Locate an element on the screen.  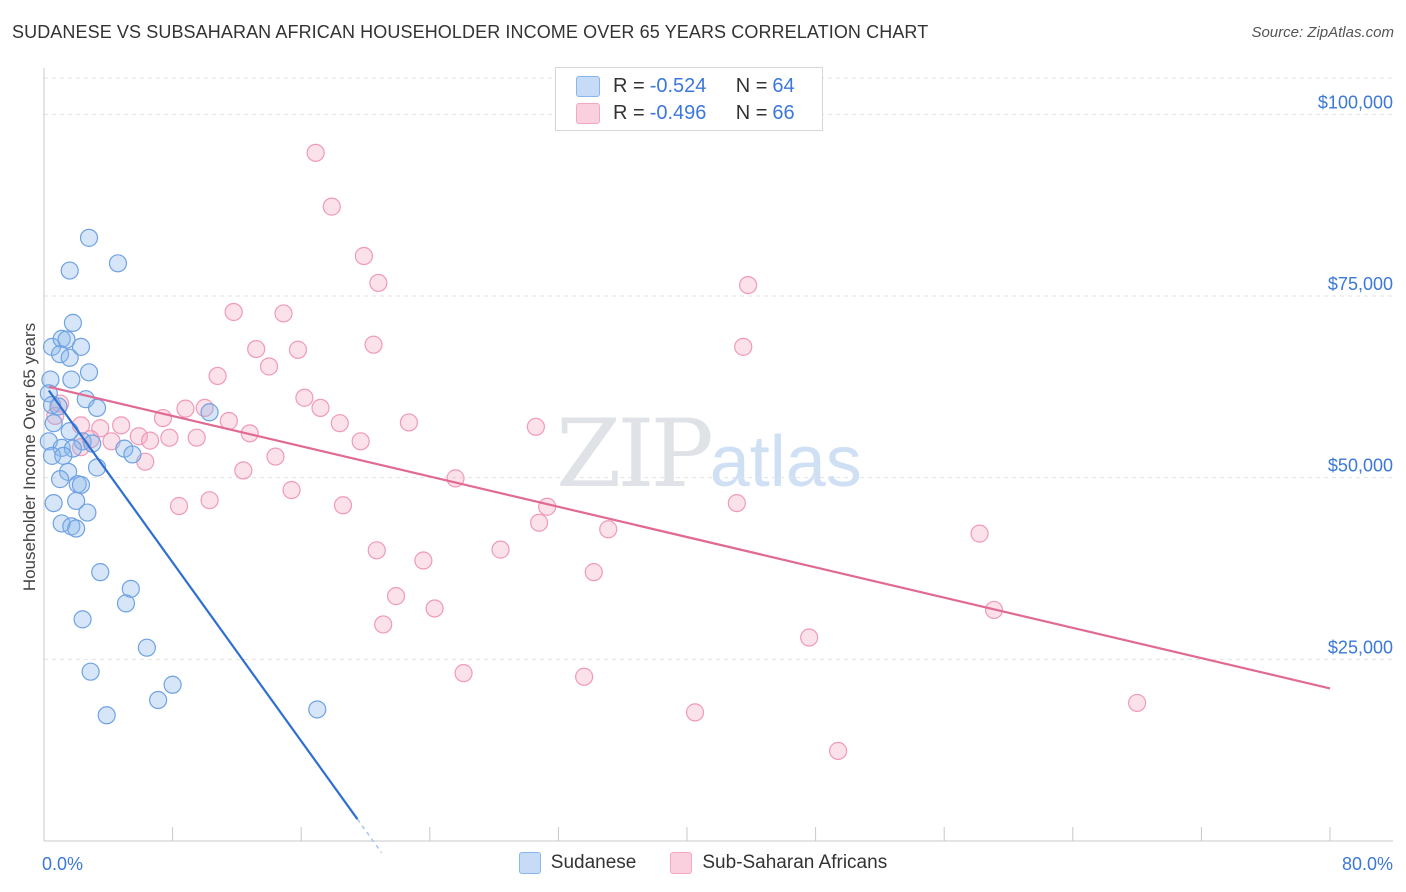
legend-item-sudanese: Sudanese is located at coordinates (577, 863).